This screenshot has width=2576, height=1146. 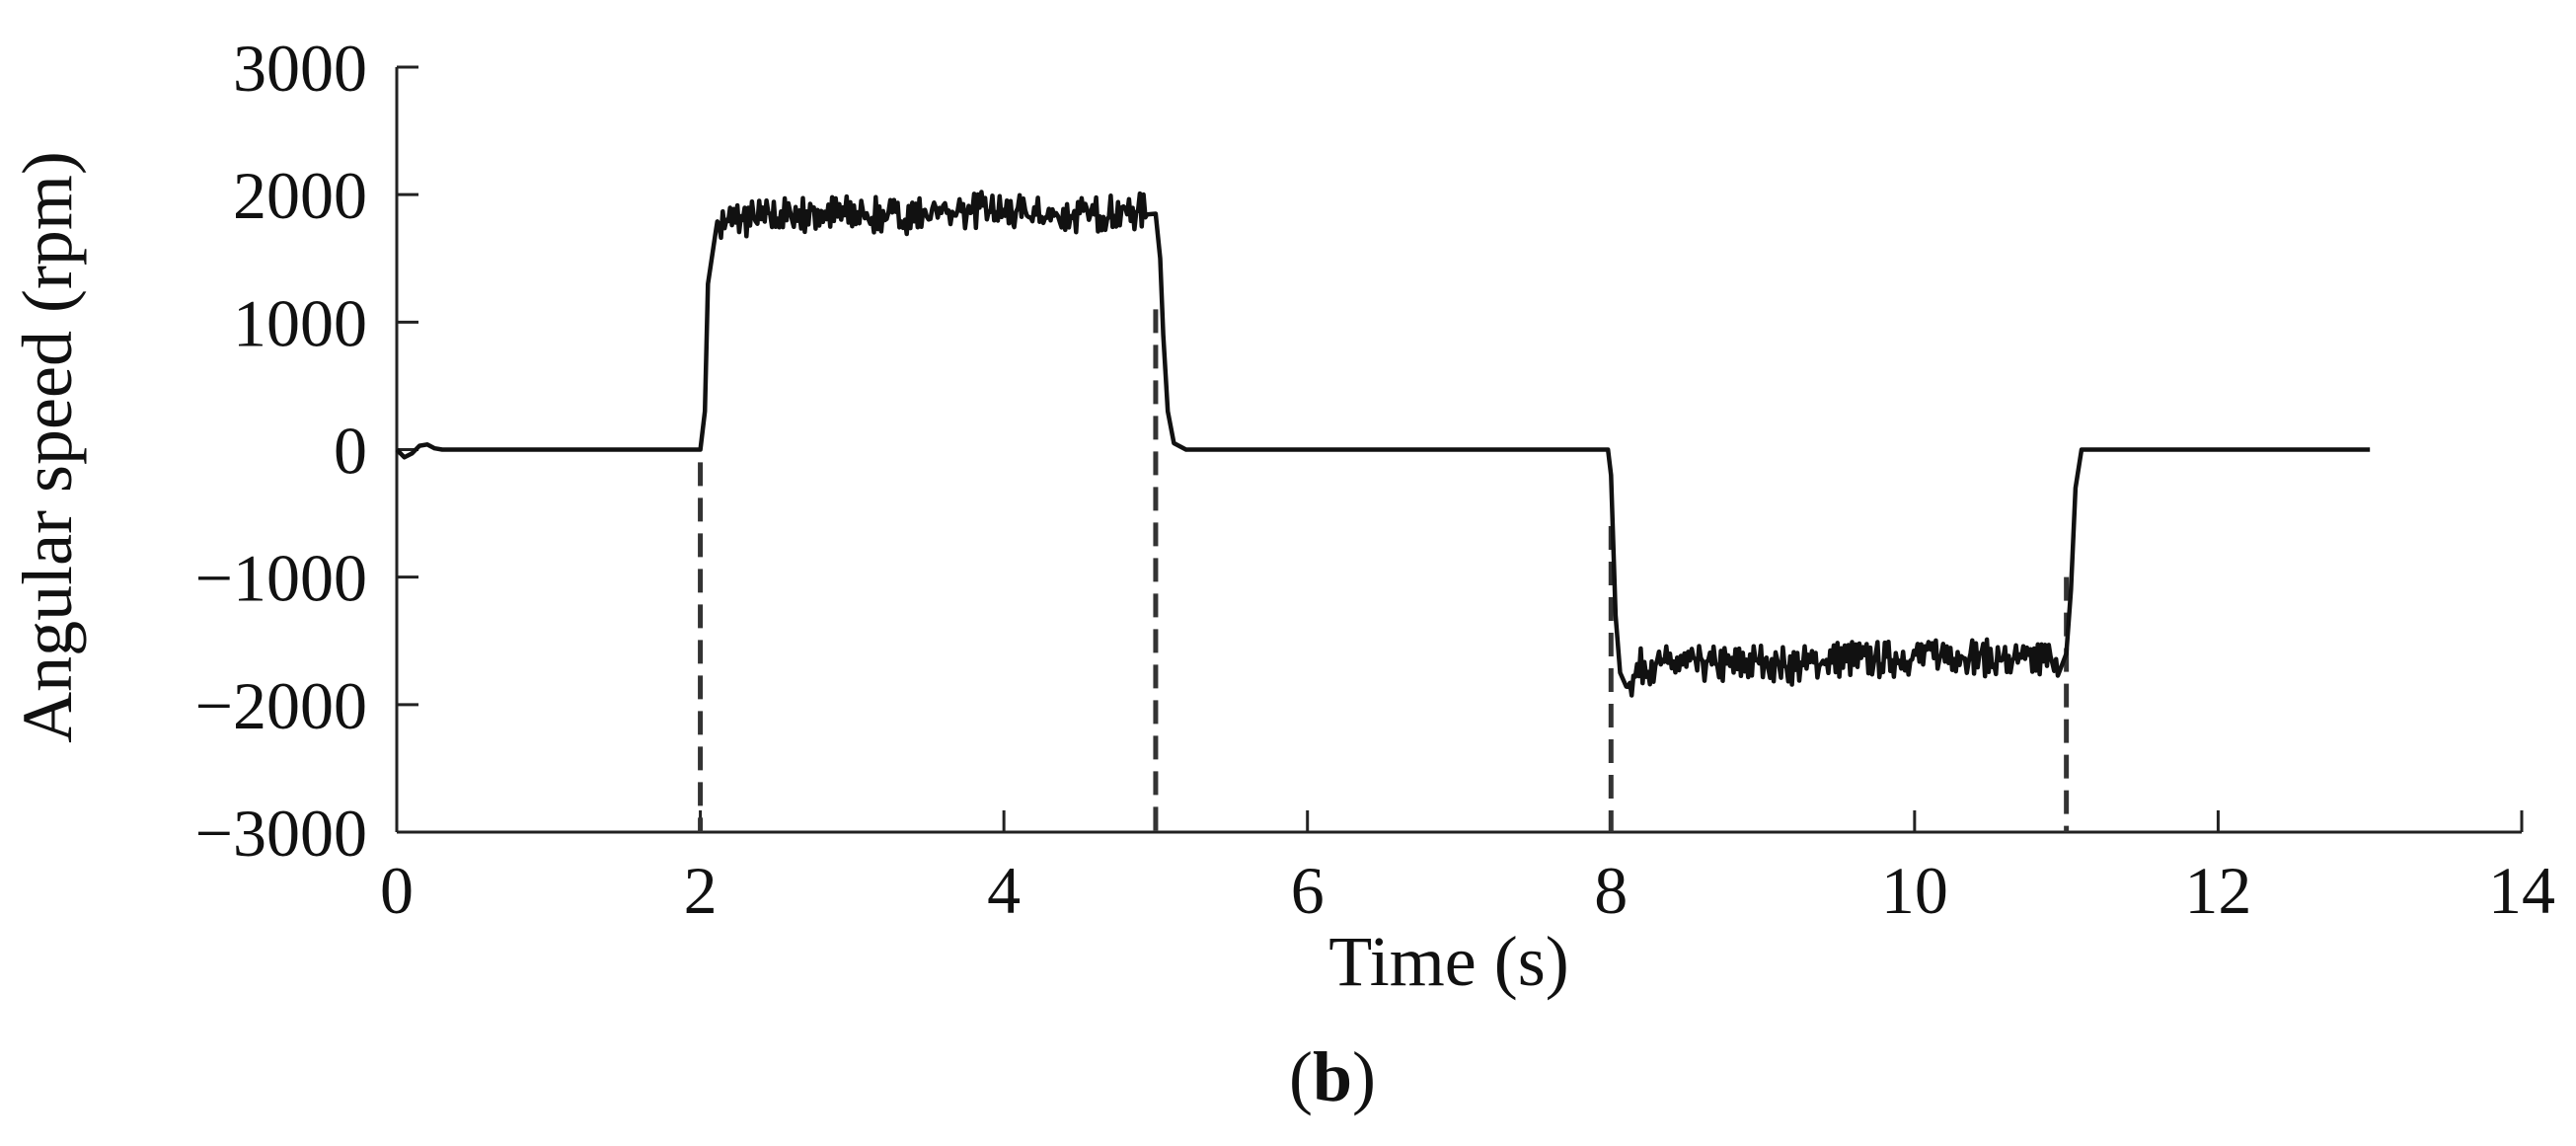 I want to click on x-tick-label: 2, so click(x=701, y=890).